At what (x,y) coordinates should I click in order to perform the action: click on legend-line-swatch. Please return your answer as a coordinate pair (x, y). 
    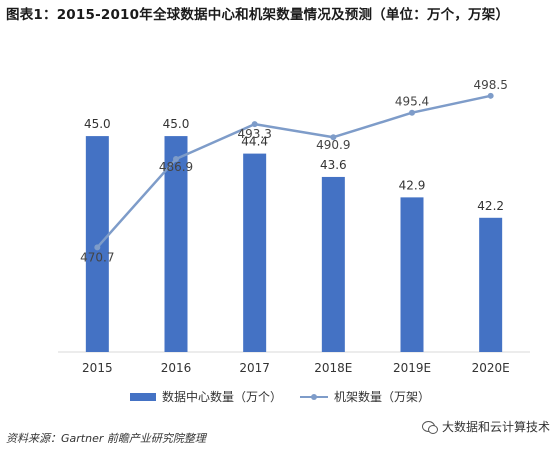
    Looking at the image, I should click on (314, 397).